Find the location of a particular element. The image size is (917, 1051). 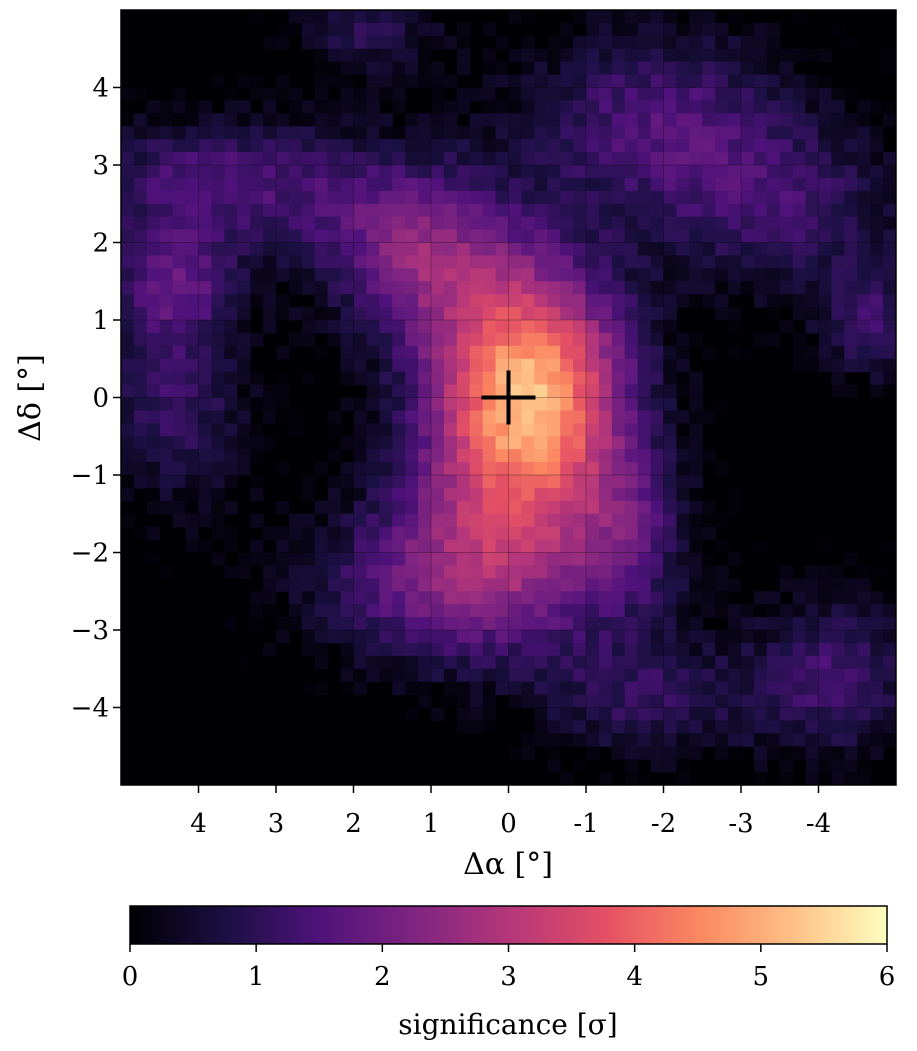

x-tick-label: -2 is located at coordinates (663, 824).